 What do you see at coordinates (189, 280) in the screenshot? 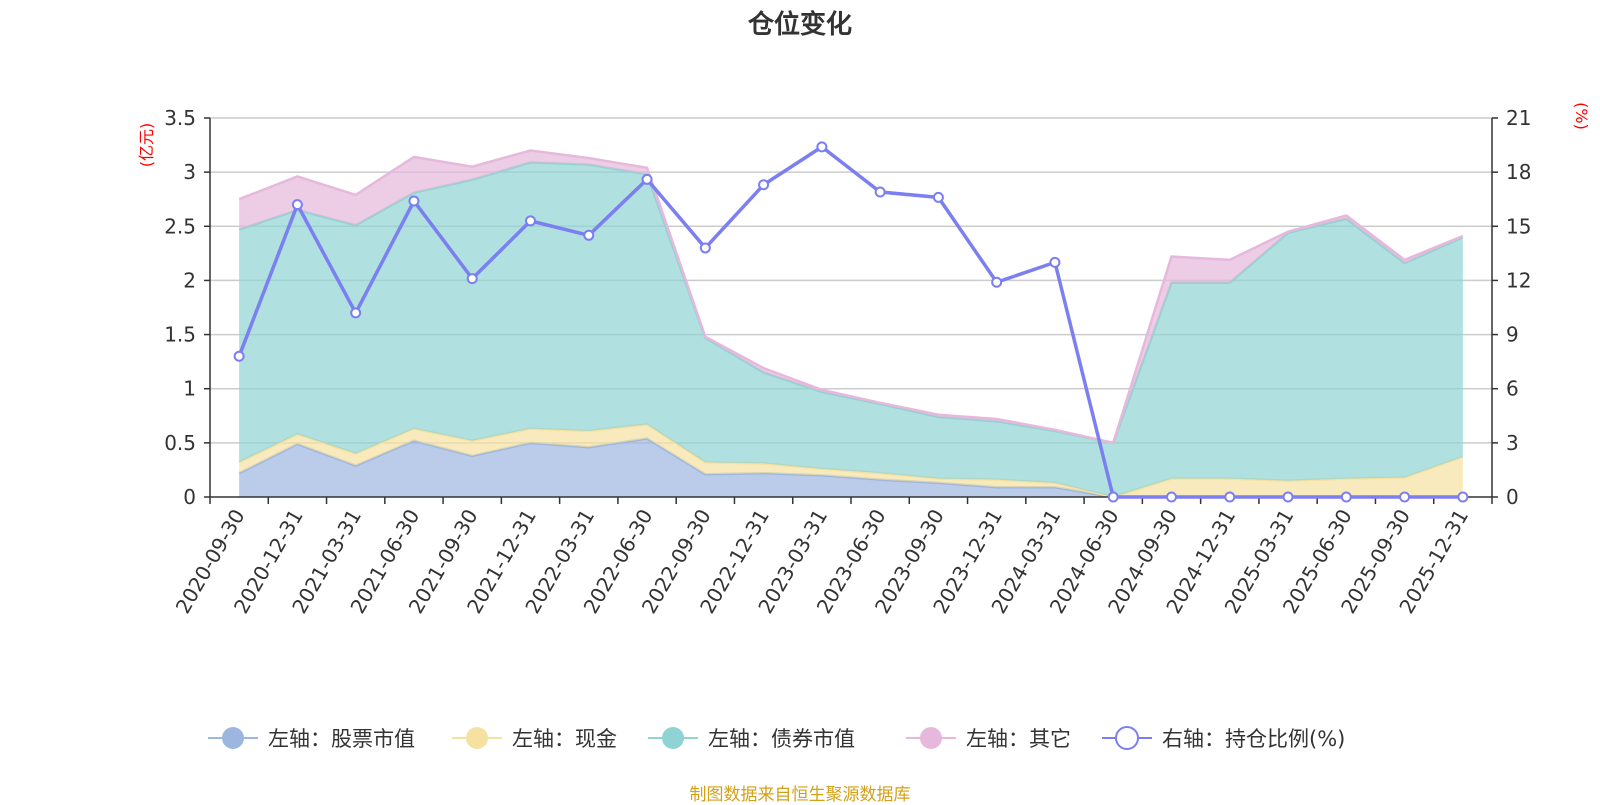
I see `left-axis-tick-label: 2` at bounding box center [189, 280].